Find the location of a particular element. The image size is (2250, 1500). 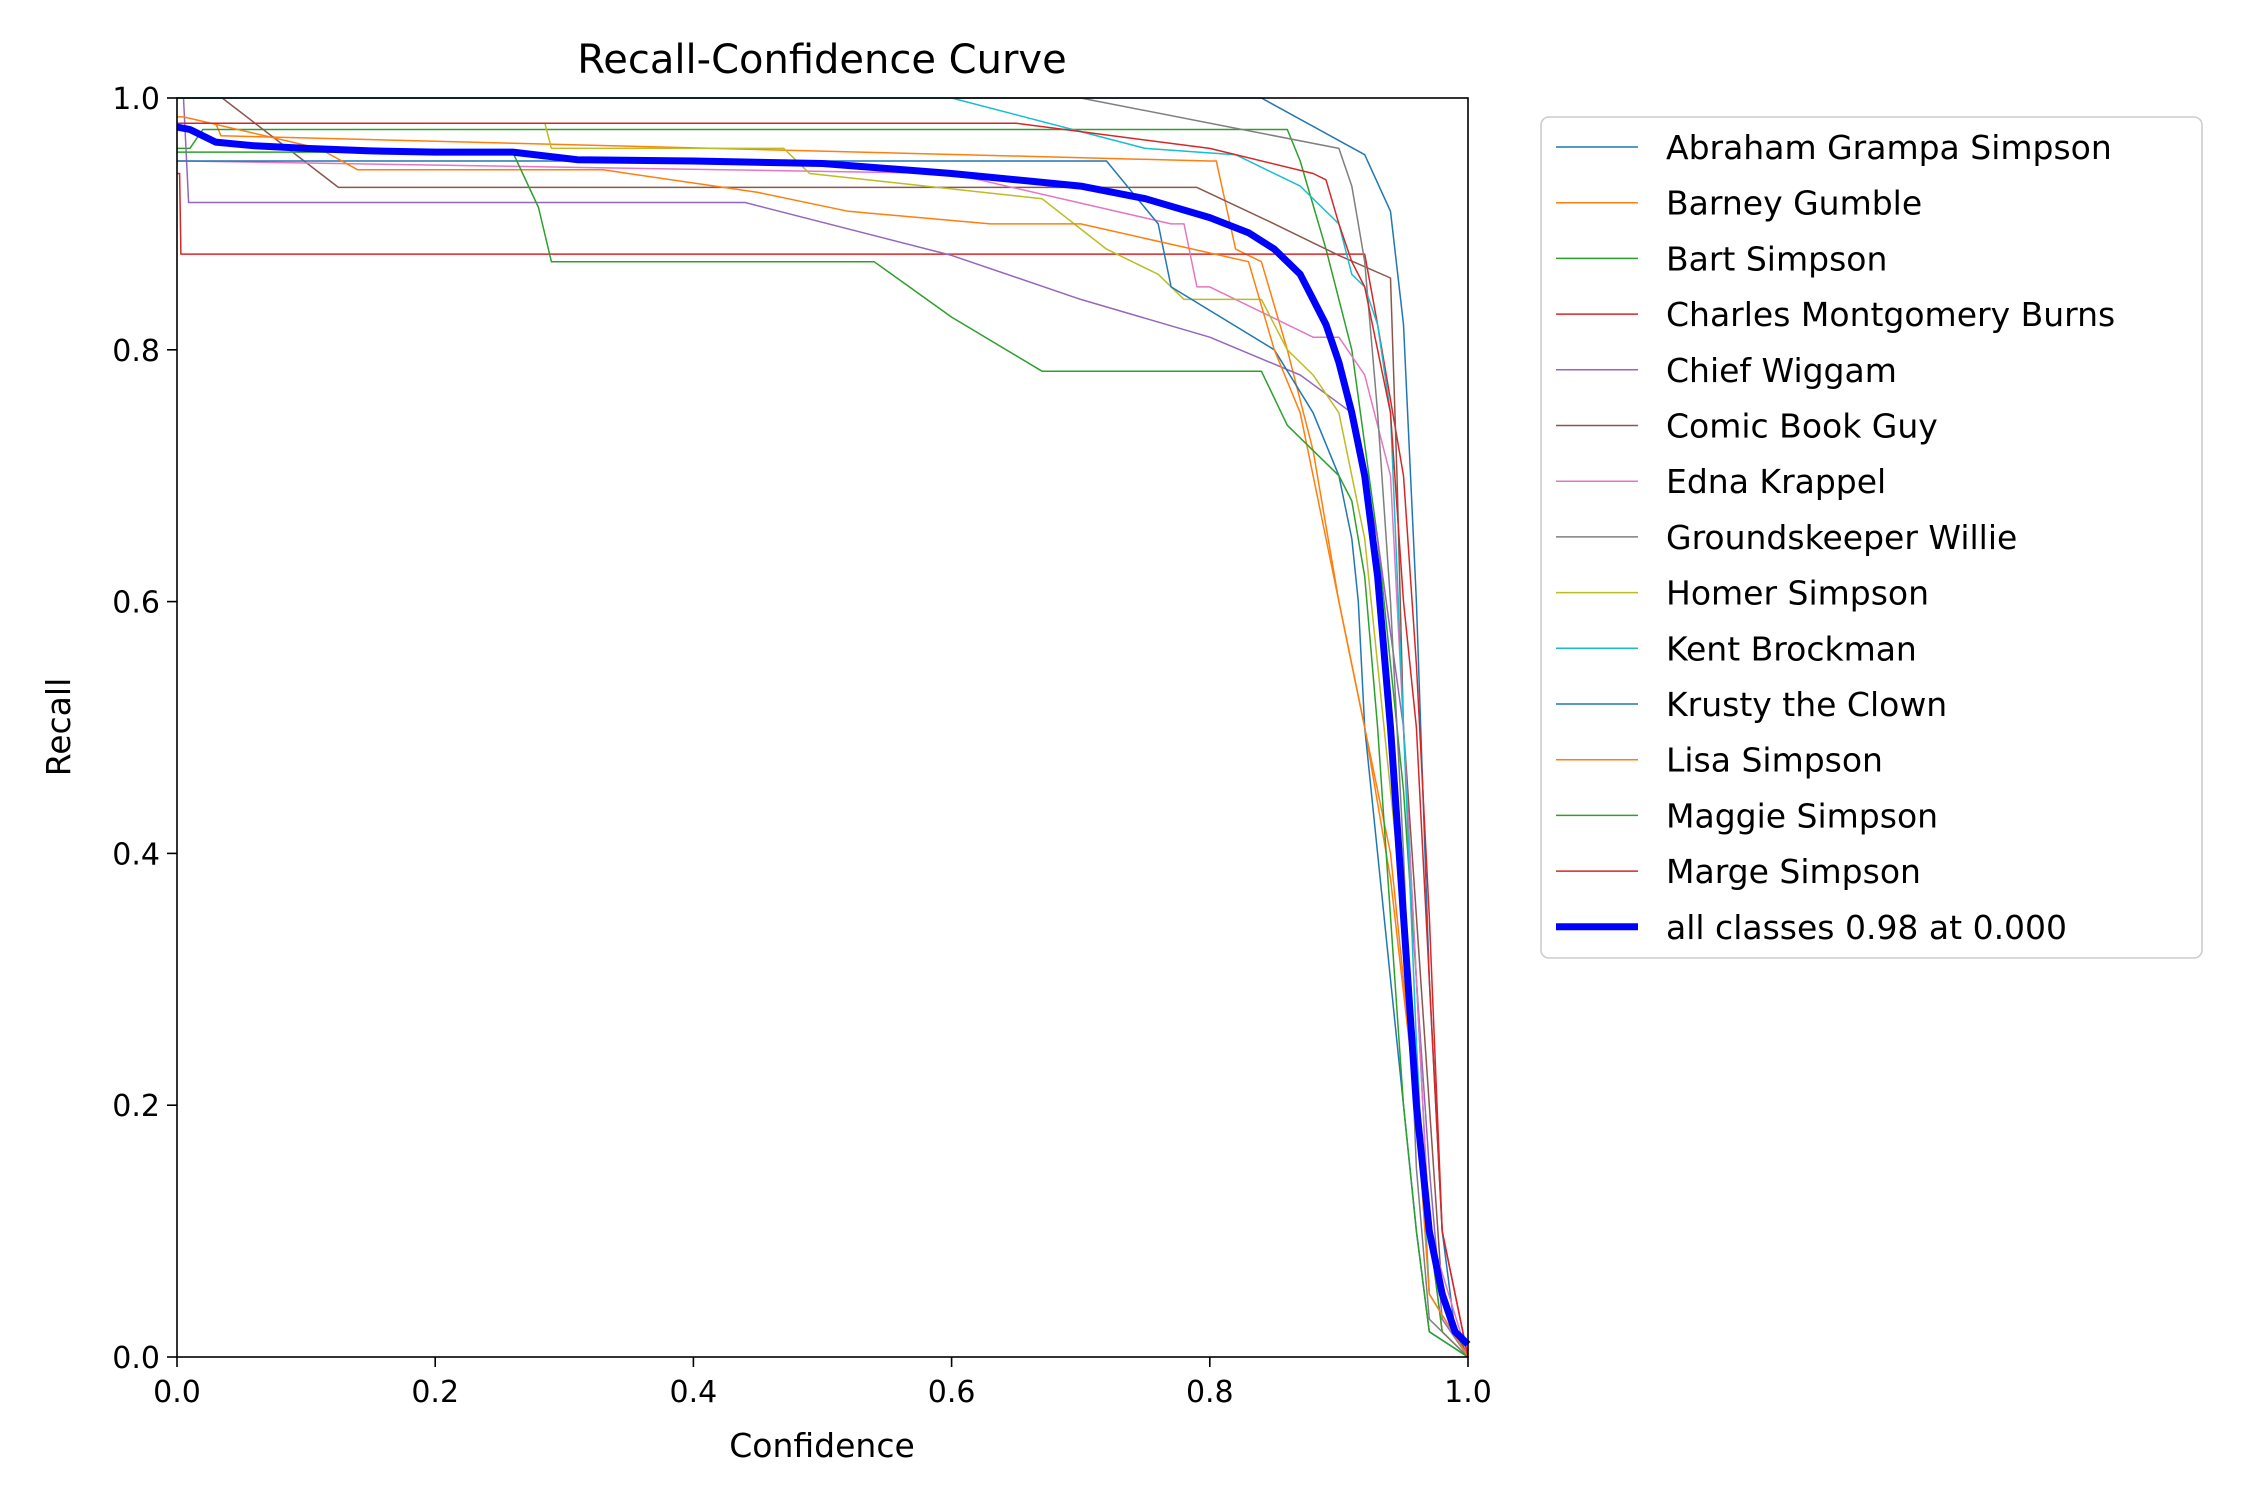

legend-label-13: Marge Simpson is located at coordinates (1793, 871).